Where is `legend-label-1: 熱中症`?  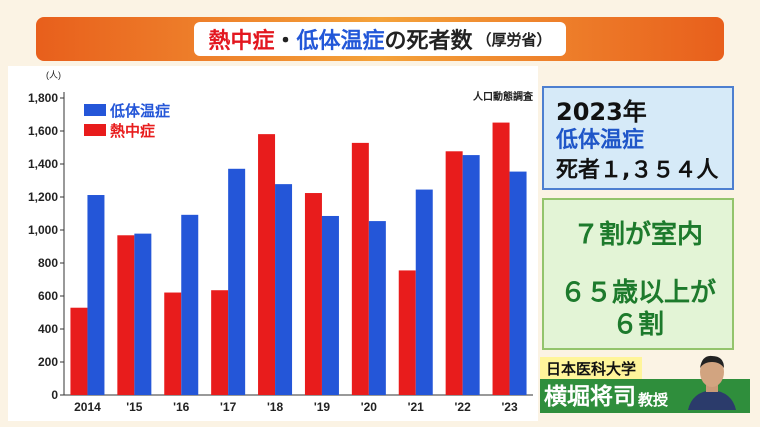 legend-label-1: 熱中症 is located at coordinates (132, 131).